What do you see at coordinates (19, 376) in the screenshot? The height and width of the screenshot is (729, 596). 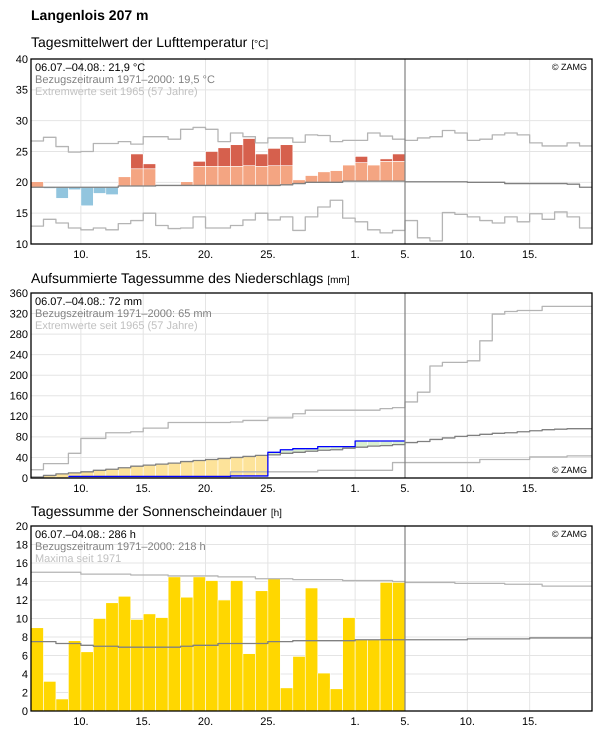 I see `y-tick-label: 200` at bounding box center [19, 376].